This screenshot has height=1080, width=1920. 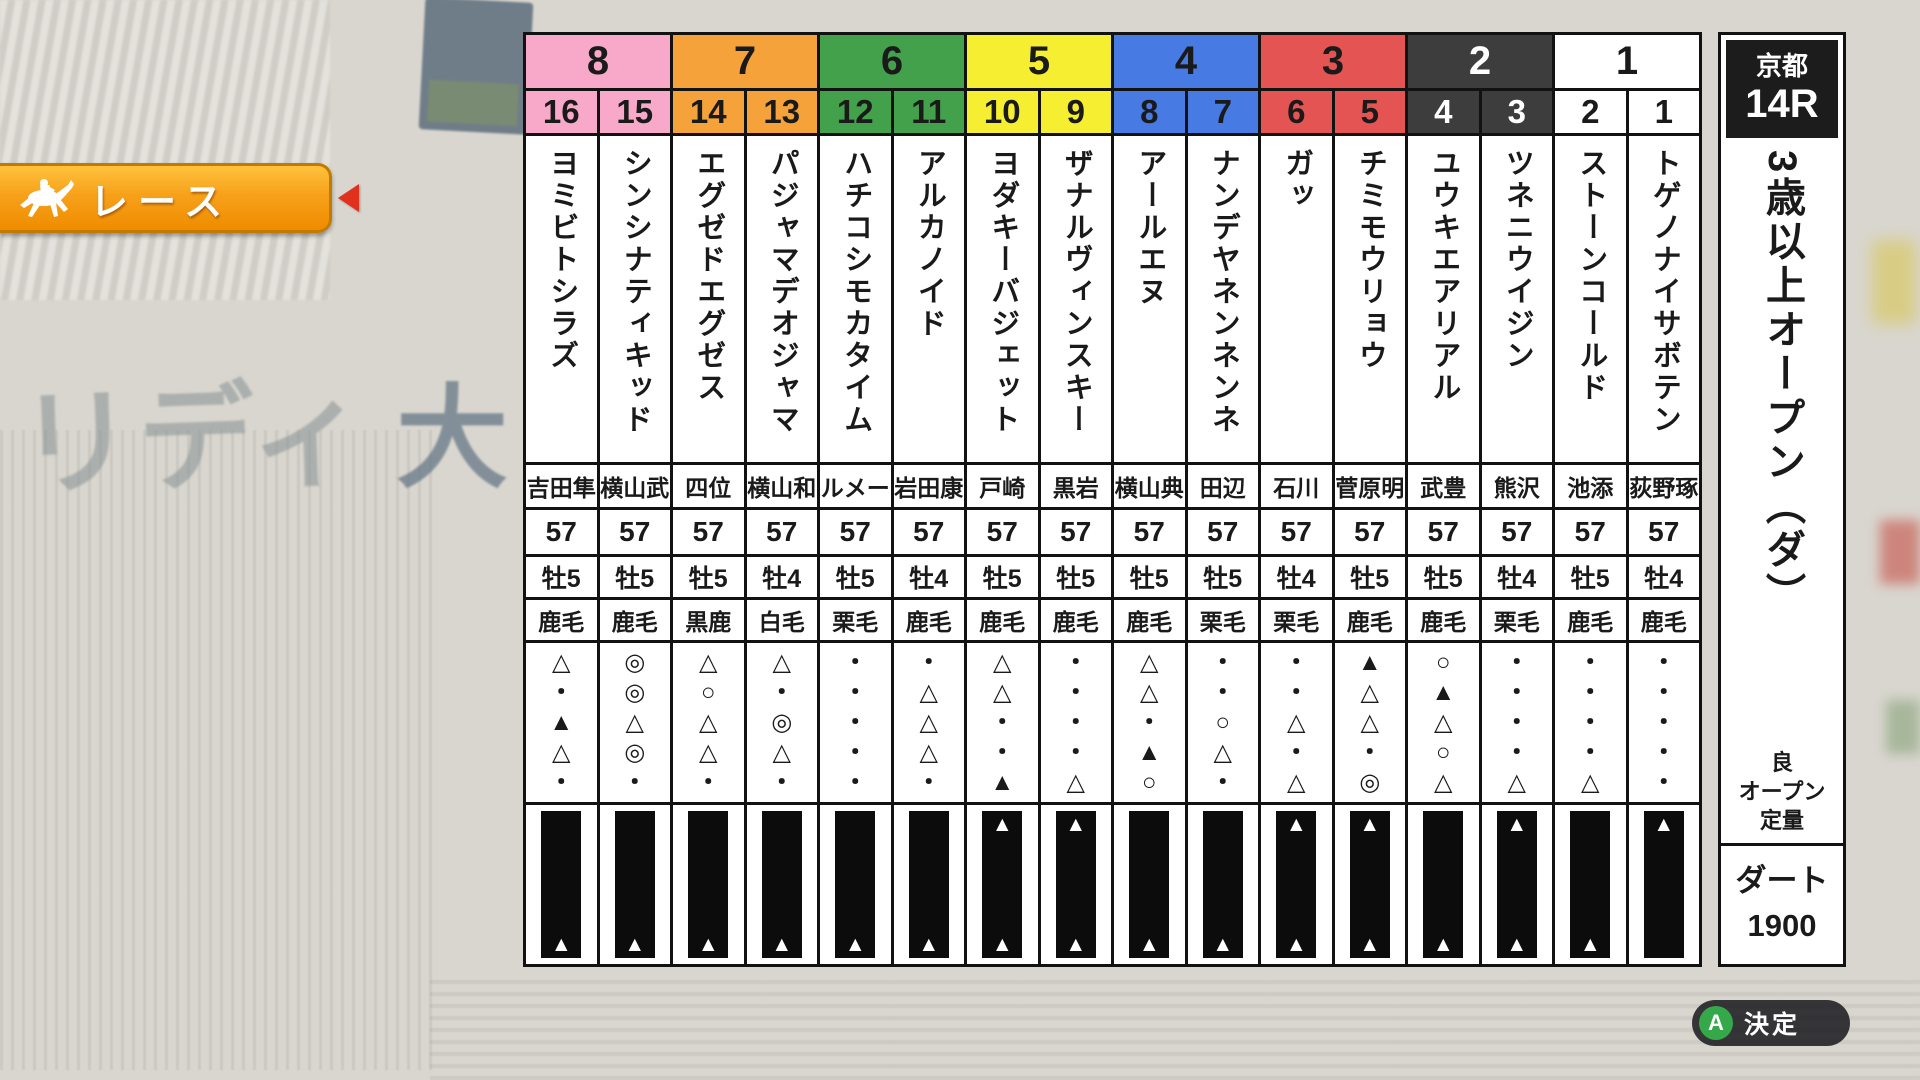 What do you see at coordinates (1590, 722) in the screenshot?
I see `horse-2-prediction-marks: ・・・・ △` at bounding box center [1590, 722].